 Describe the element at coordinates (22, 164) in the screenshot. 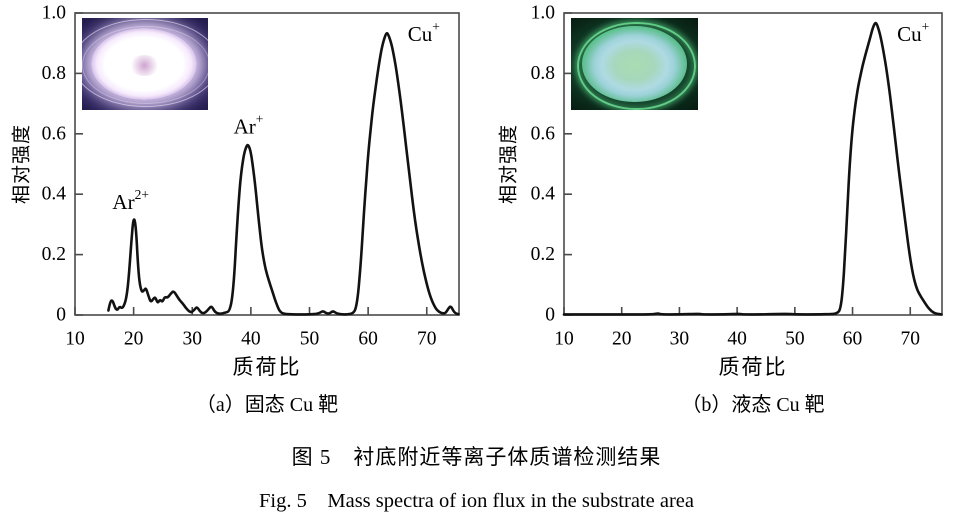

I see `y-axis-label-a: 相对强度` at that location.